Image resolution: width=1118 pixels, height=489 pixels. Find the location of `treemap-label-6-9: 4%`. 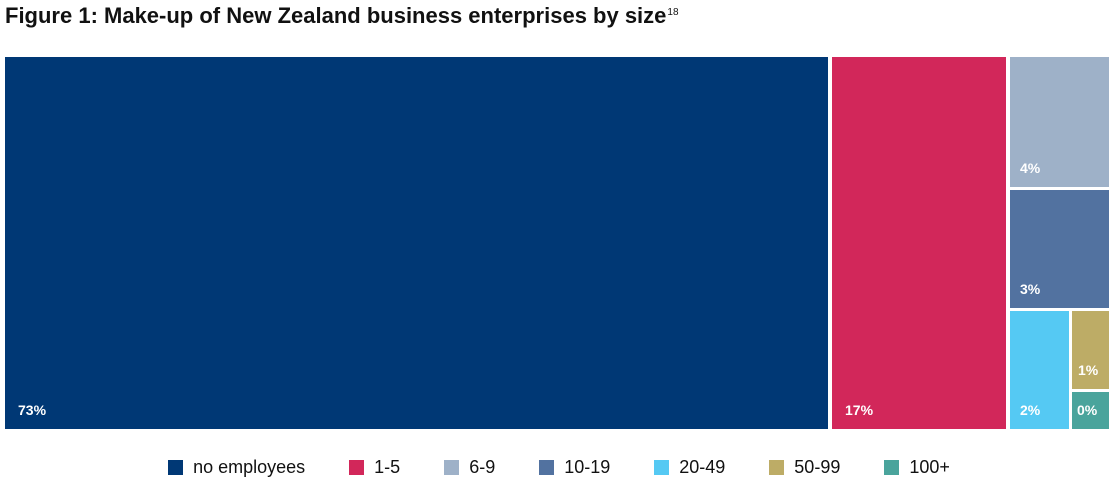

treemap-label-6-9: 4% is located at coordinates (1030, 168).